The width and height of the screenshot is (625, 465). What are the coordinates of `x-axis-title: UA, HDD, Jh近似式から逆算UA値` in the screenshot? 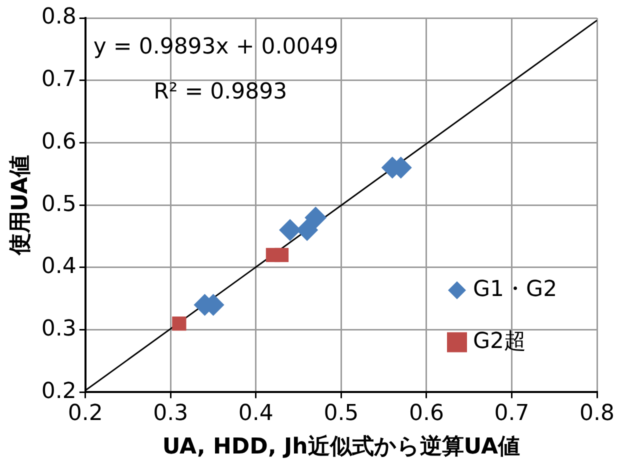 It's located at (341, 447).